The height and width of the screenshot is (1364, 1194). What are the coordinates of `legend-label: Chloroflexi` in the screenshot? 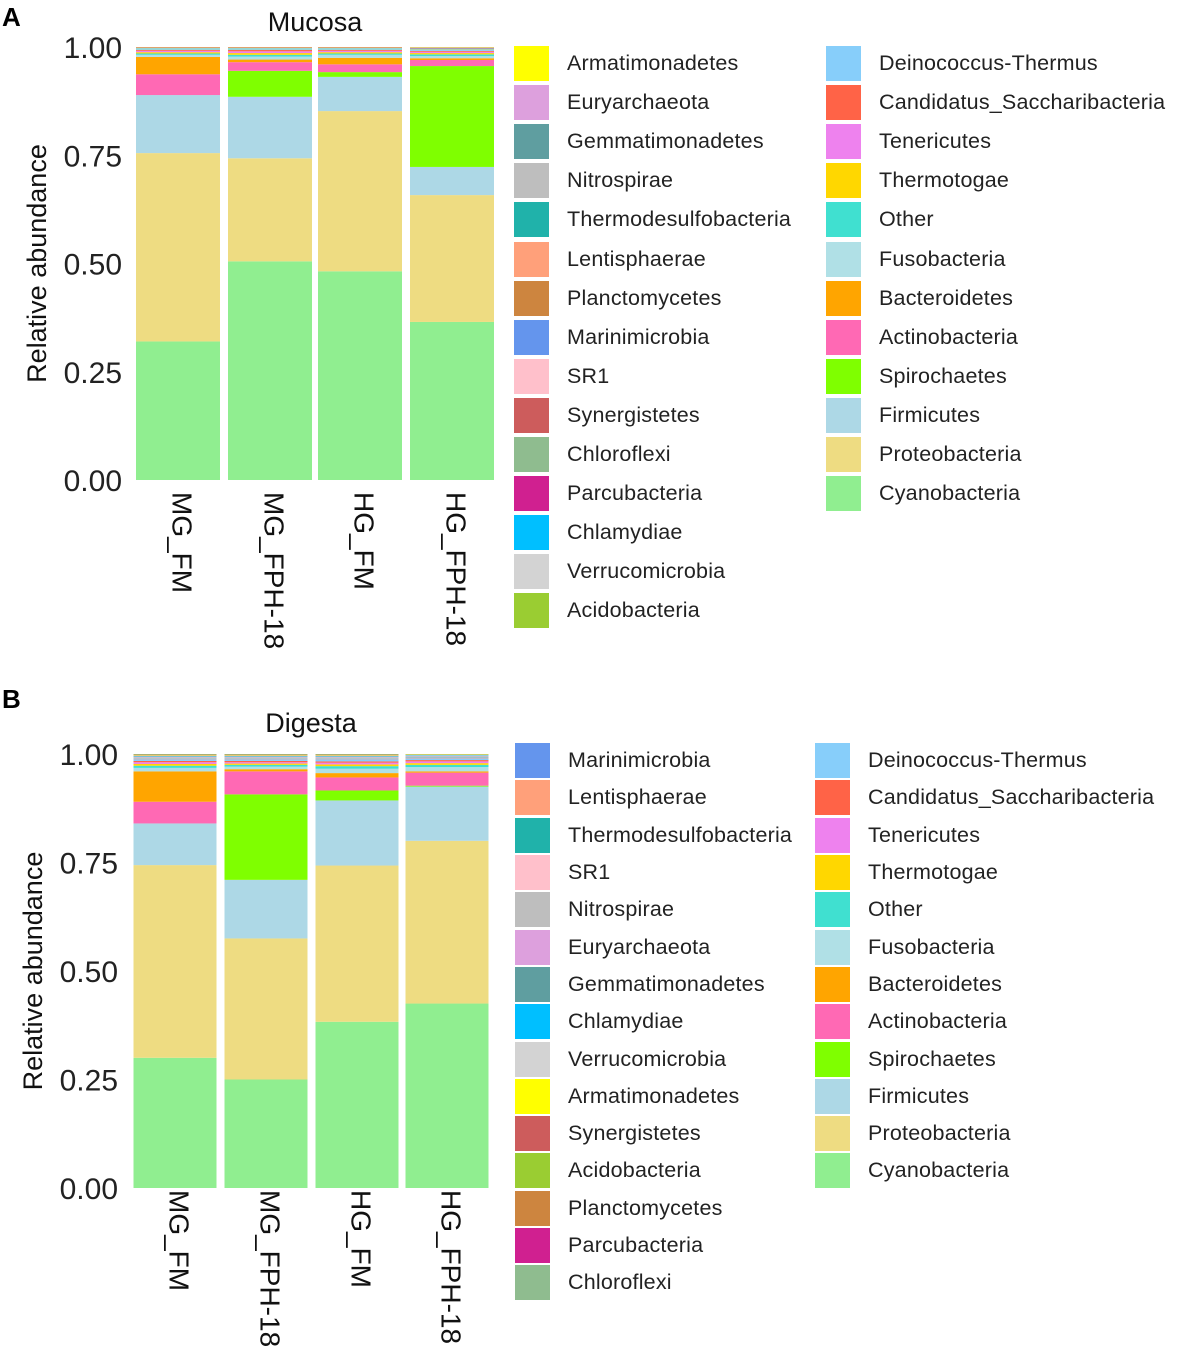 It's located at (619, 453).